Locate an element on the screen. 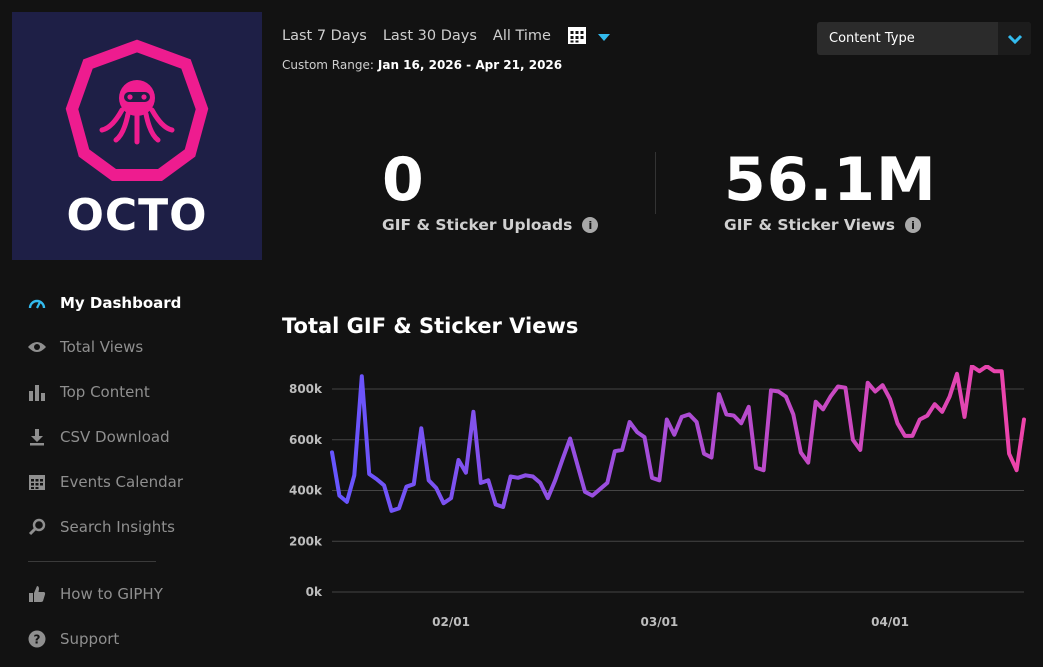 The width and height of the screenshot is (1043, 667). series-line is located at coordinates (678, 439).